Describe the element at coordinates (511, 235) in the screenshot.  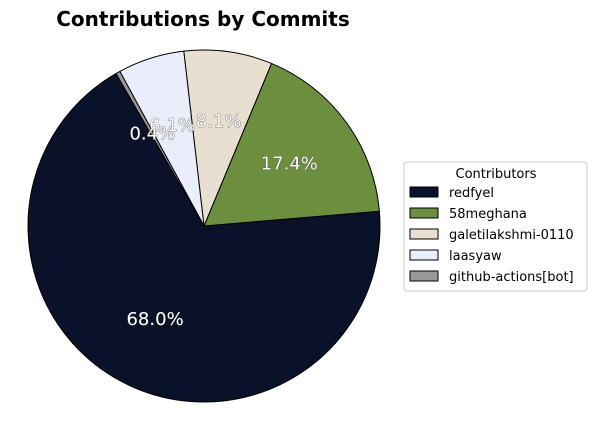
I see `legend-label-galetilakshmi-0110: galetilakshmi-0110` at that location.